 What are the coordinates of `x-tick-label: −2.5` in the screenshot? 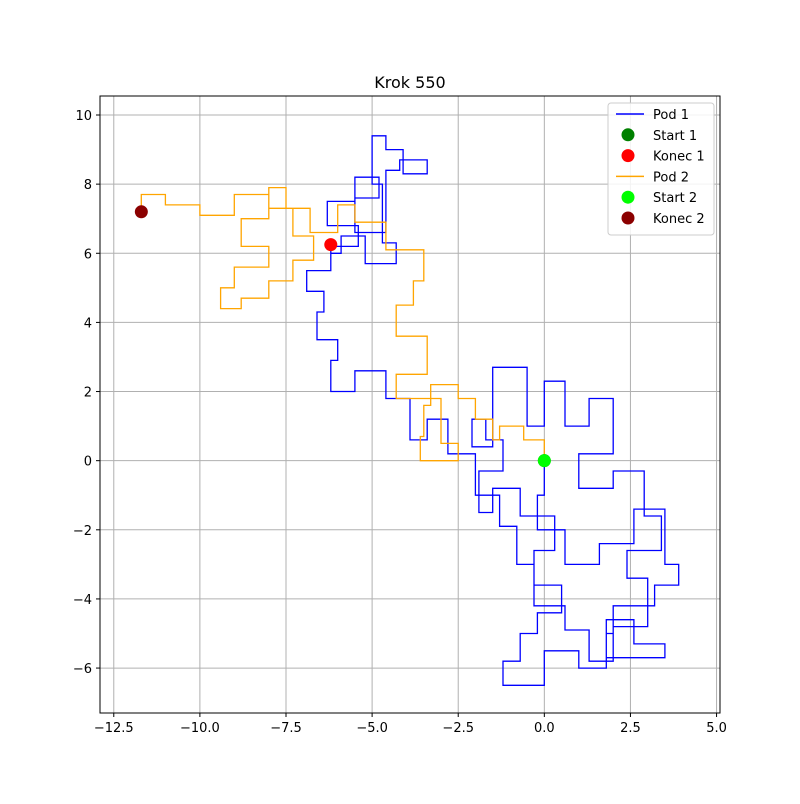 It's located at (458, 728).